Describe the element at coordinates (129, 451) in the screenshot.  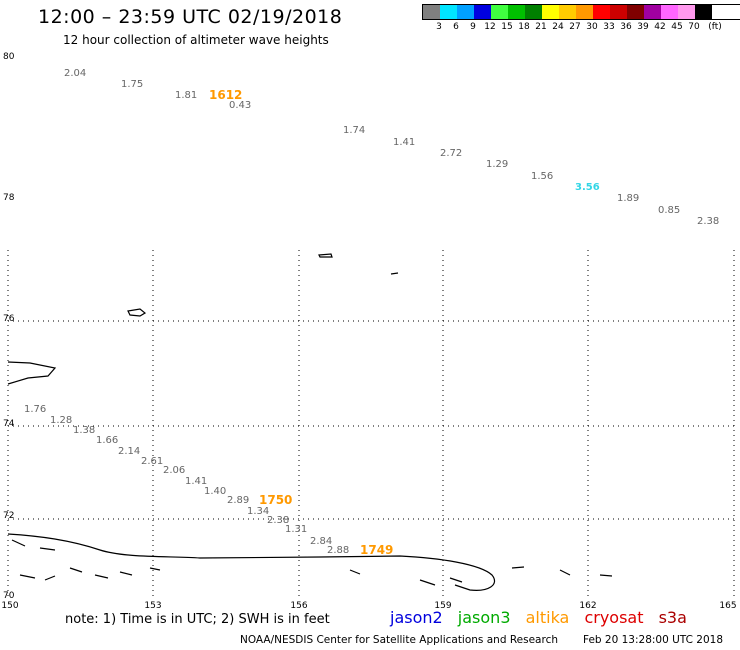
I see `wave-height-label: 2.14` at that location.